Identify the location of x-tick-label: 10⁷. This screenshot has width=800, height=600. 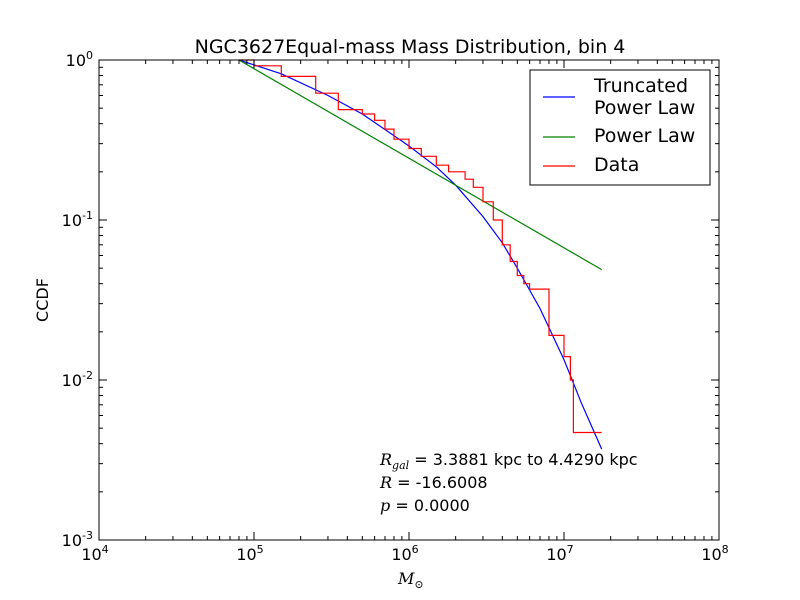
(559, 553).